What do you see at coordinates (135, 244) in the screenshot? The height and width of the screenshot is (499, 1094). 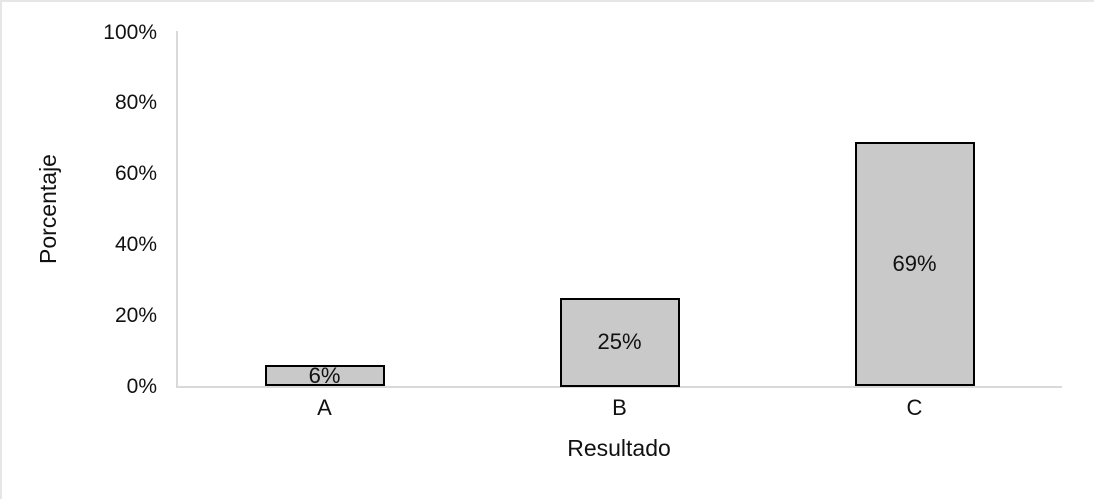 I see `y-tick-label-40: 40%` at bounding box center [135, 244].